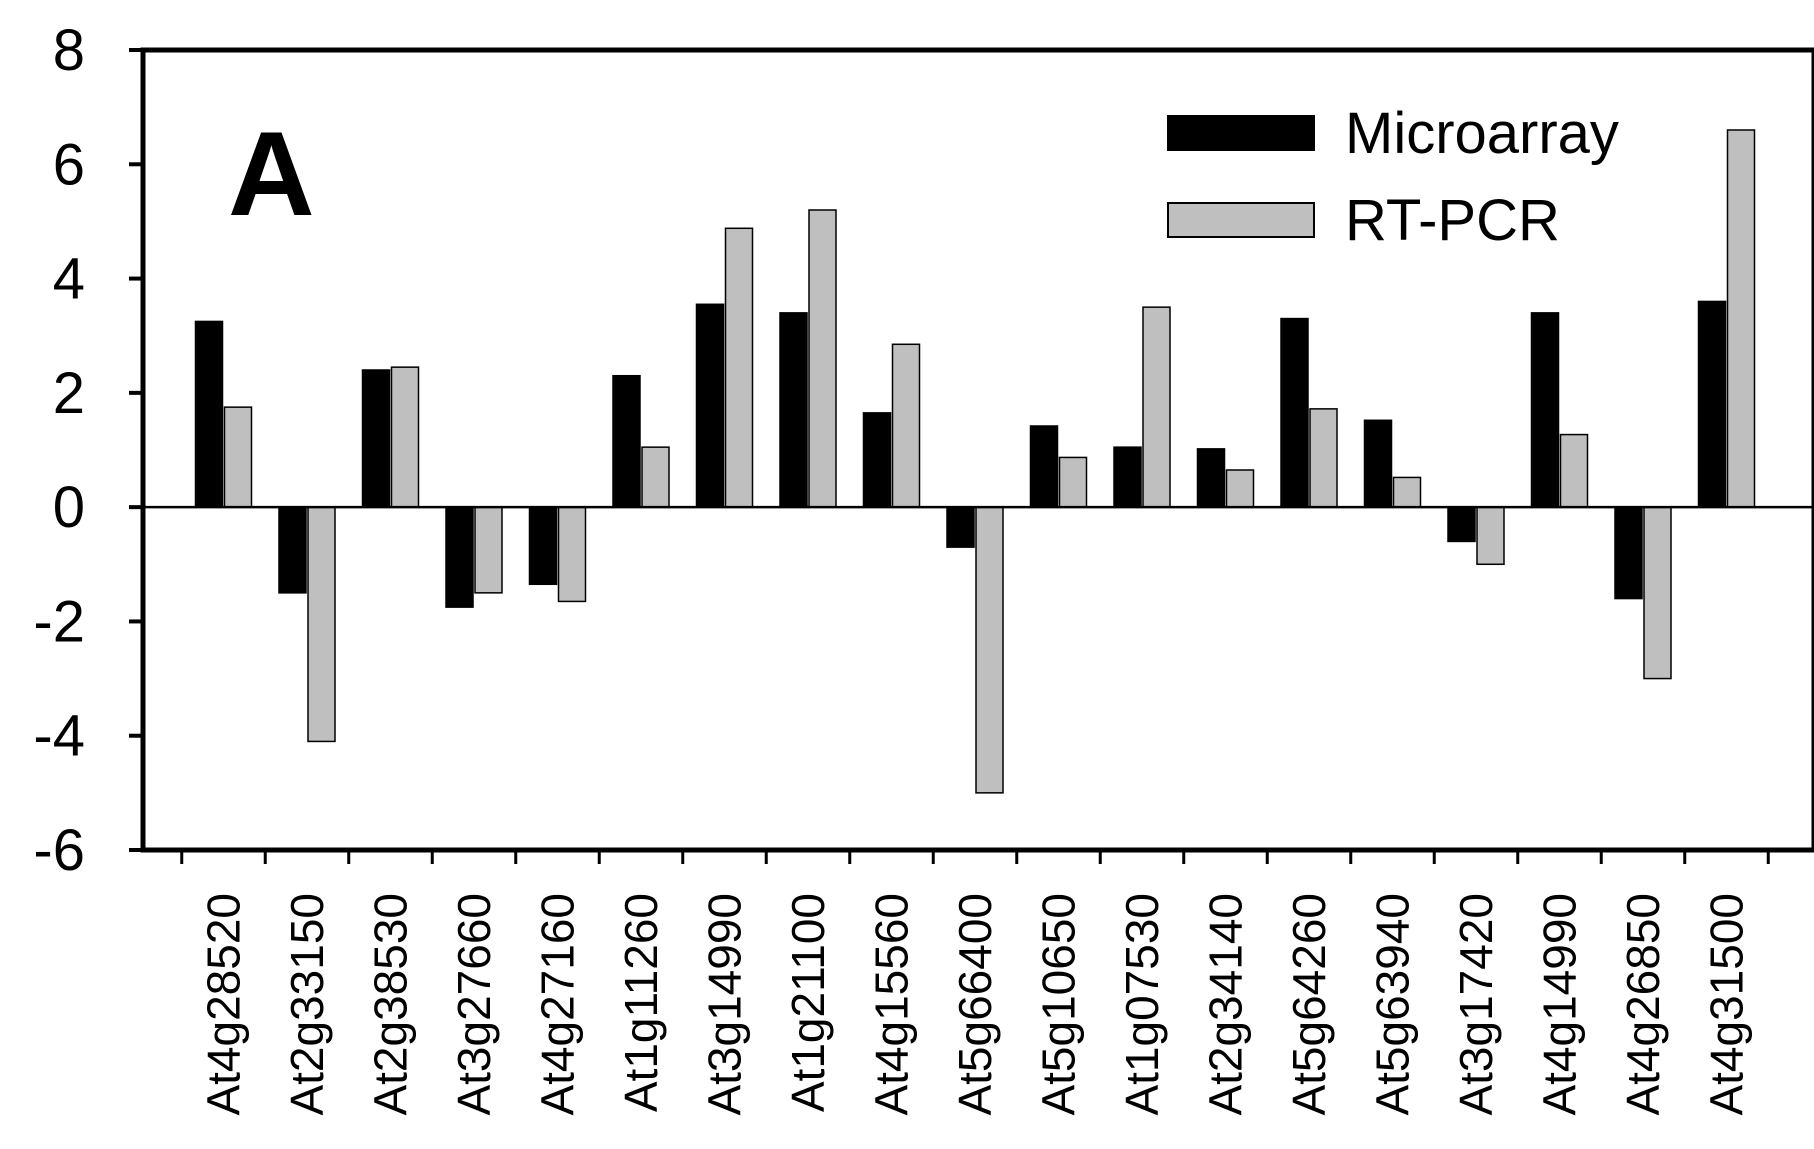  I want to click on bar-rtpcr-At1g07530, so click(1156, 407).